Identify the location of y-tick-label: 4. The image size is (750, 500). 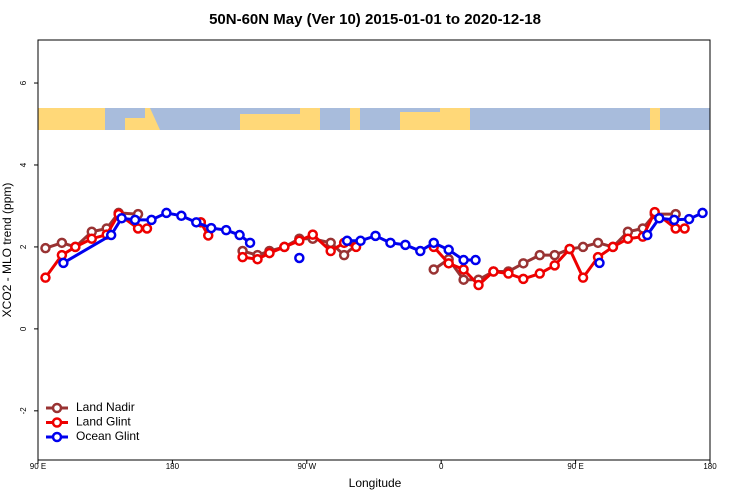
(23, 164).